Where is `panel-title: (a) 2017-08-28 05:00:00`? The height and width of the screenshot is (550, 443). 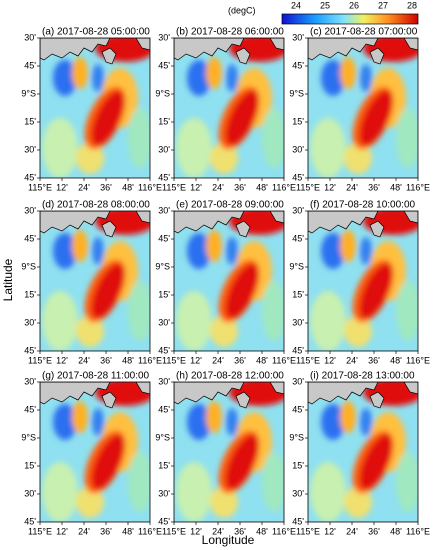
panel-title: (a) 2017-08-28 05:00:00 is located at coordinates (96, 32).